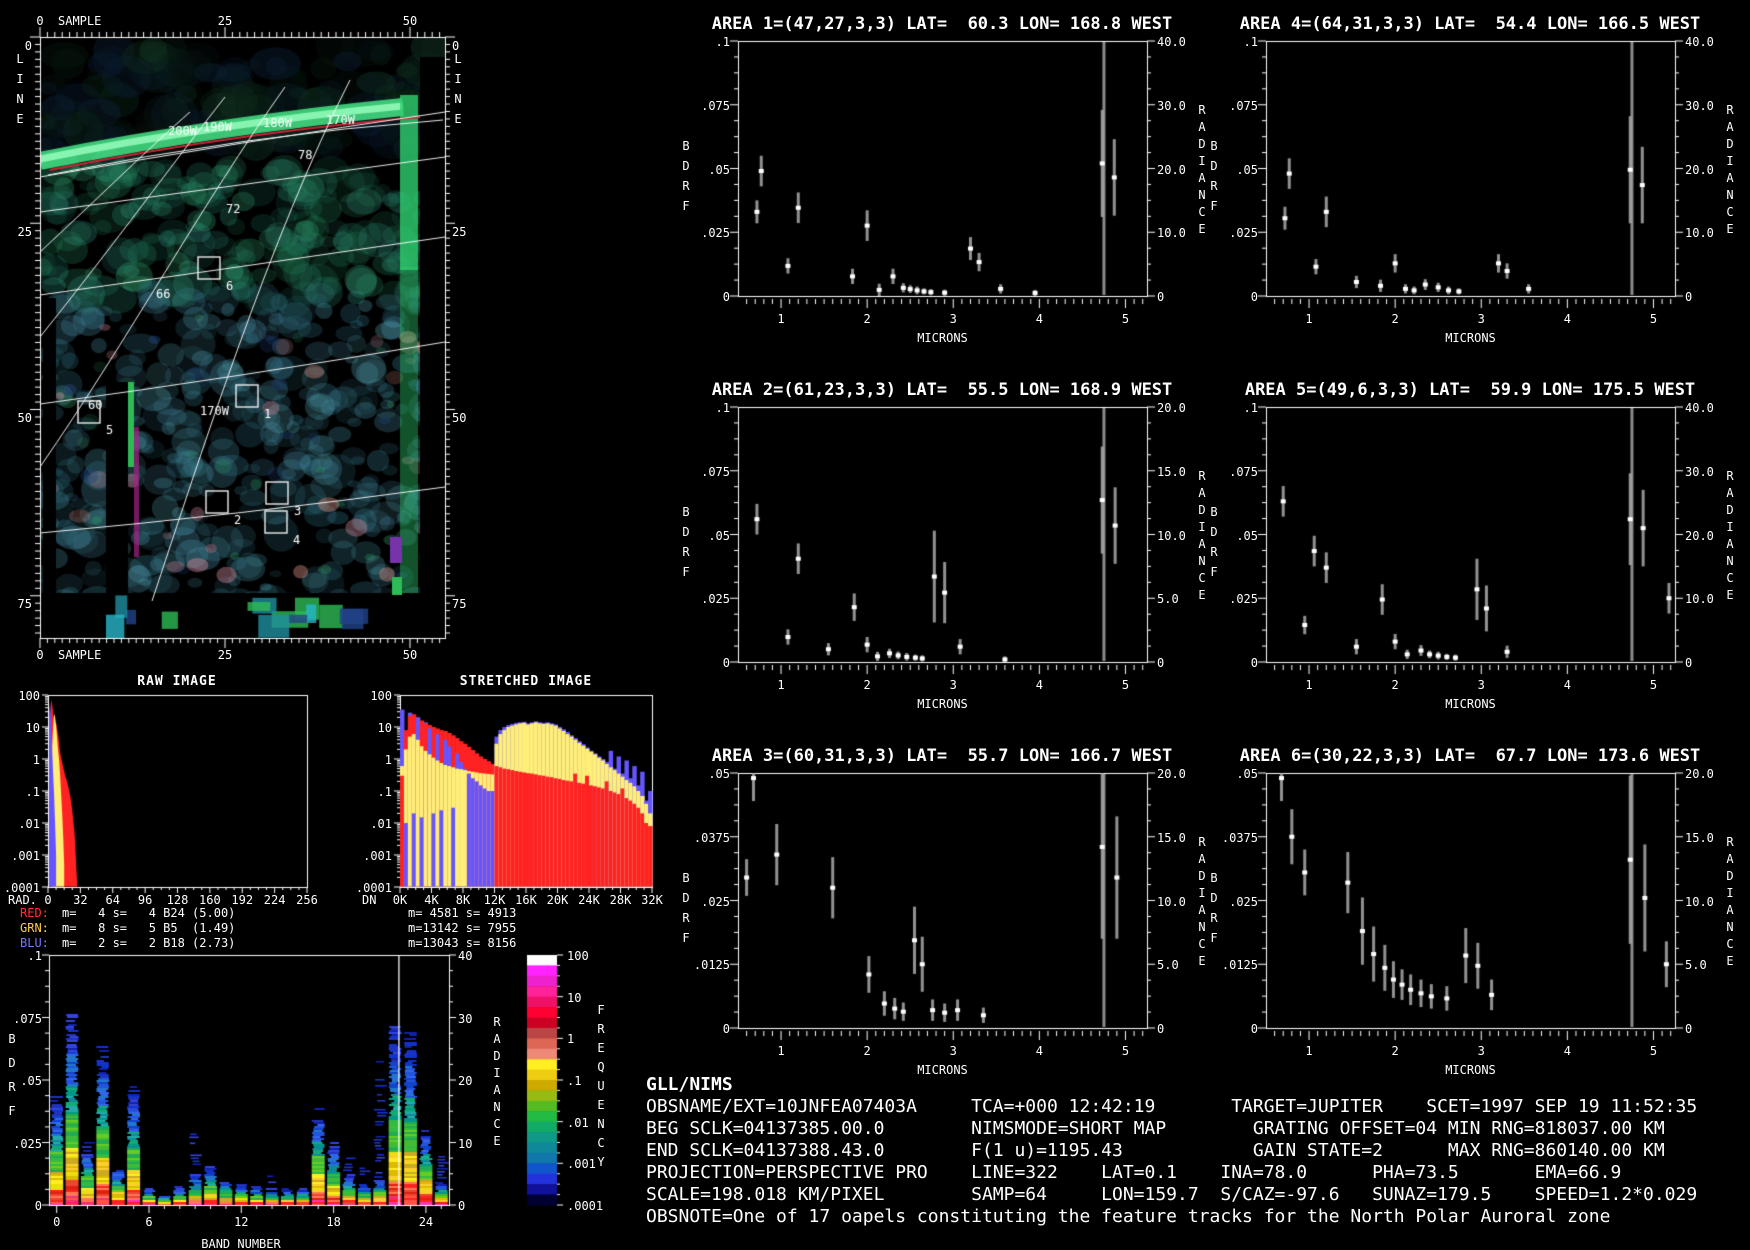  I want to click on hist-y-tick: 1, so click(388, 760).